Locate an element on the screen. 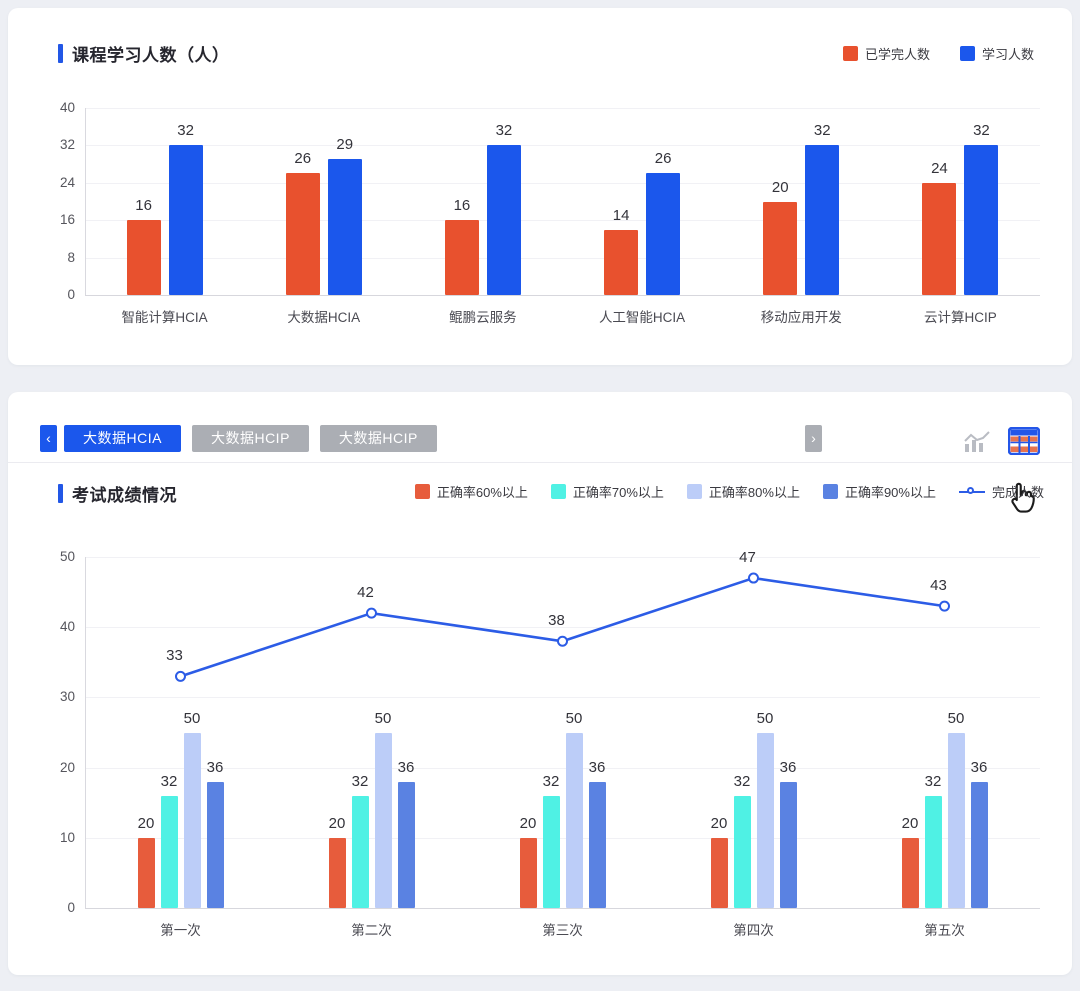 Image resolution: width=1080 pixels, height=991 pixels. y-axis-tick-label: 16 is located at coordinates (67, 220).